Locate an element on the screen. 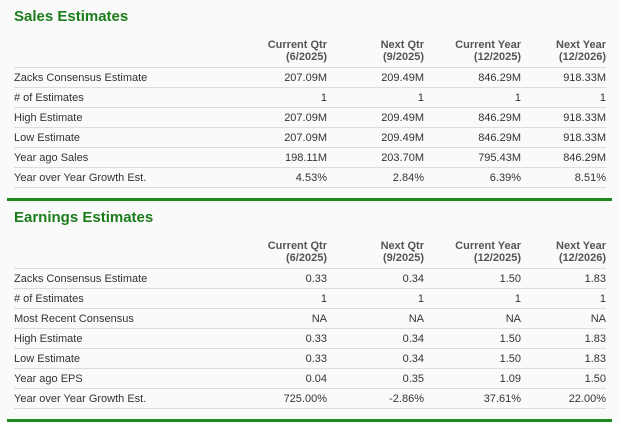 This screenshot has width=620, height=422. table-row: Zacks Consensus Estimate 0.33 0.34 1.50 1.83 is located at coordinates (310, 278).